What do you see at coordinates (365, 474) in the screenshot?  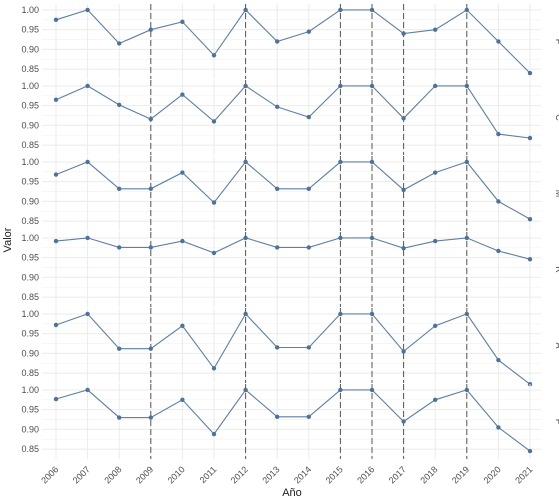 I see `x-tick-label: 2016` at bounding box center [365, 474].